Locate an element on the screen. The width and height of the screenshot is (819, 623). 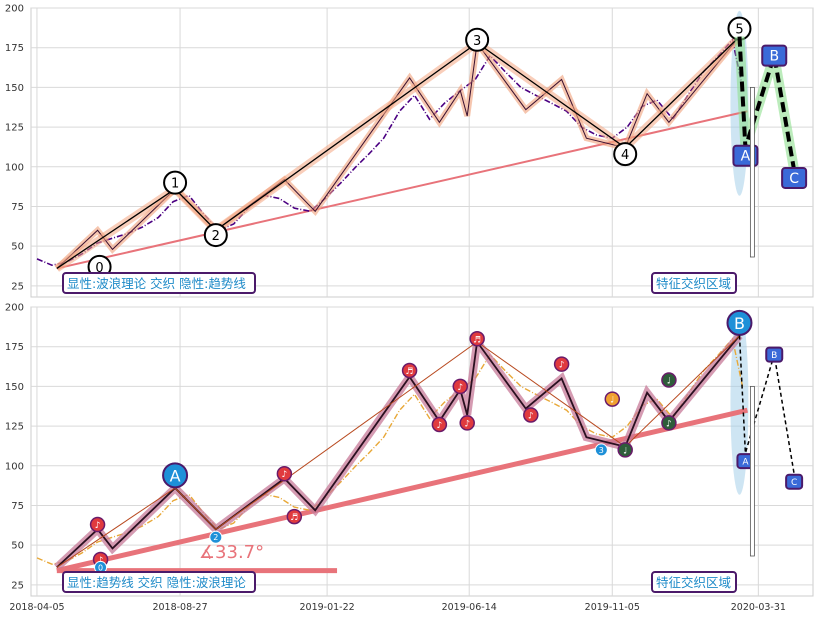
x-tick-label: 2020-03-31 is located at coordinates (758, 607).